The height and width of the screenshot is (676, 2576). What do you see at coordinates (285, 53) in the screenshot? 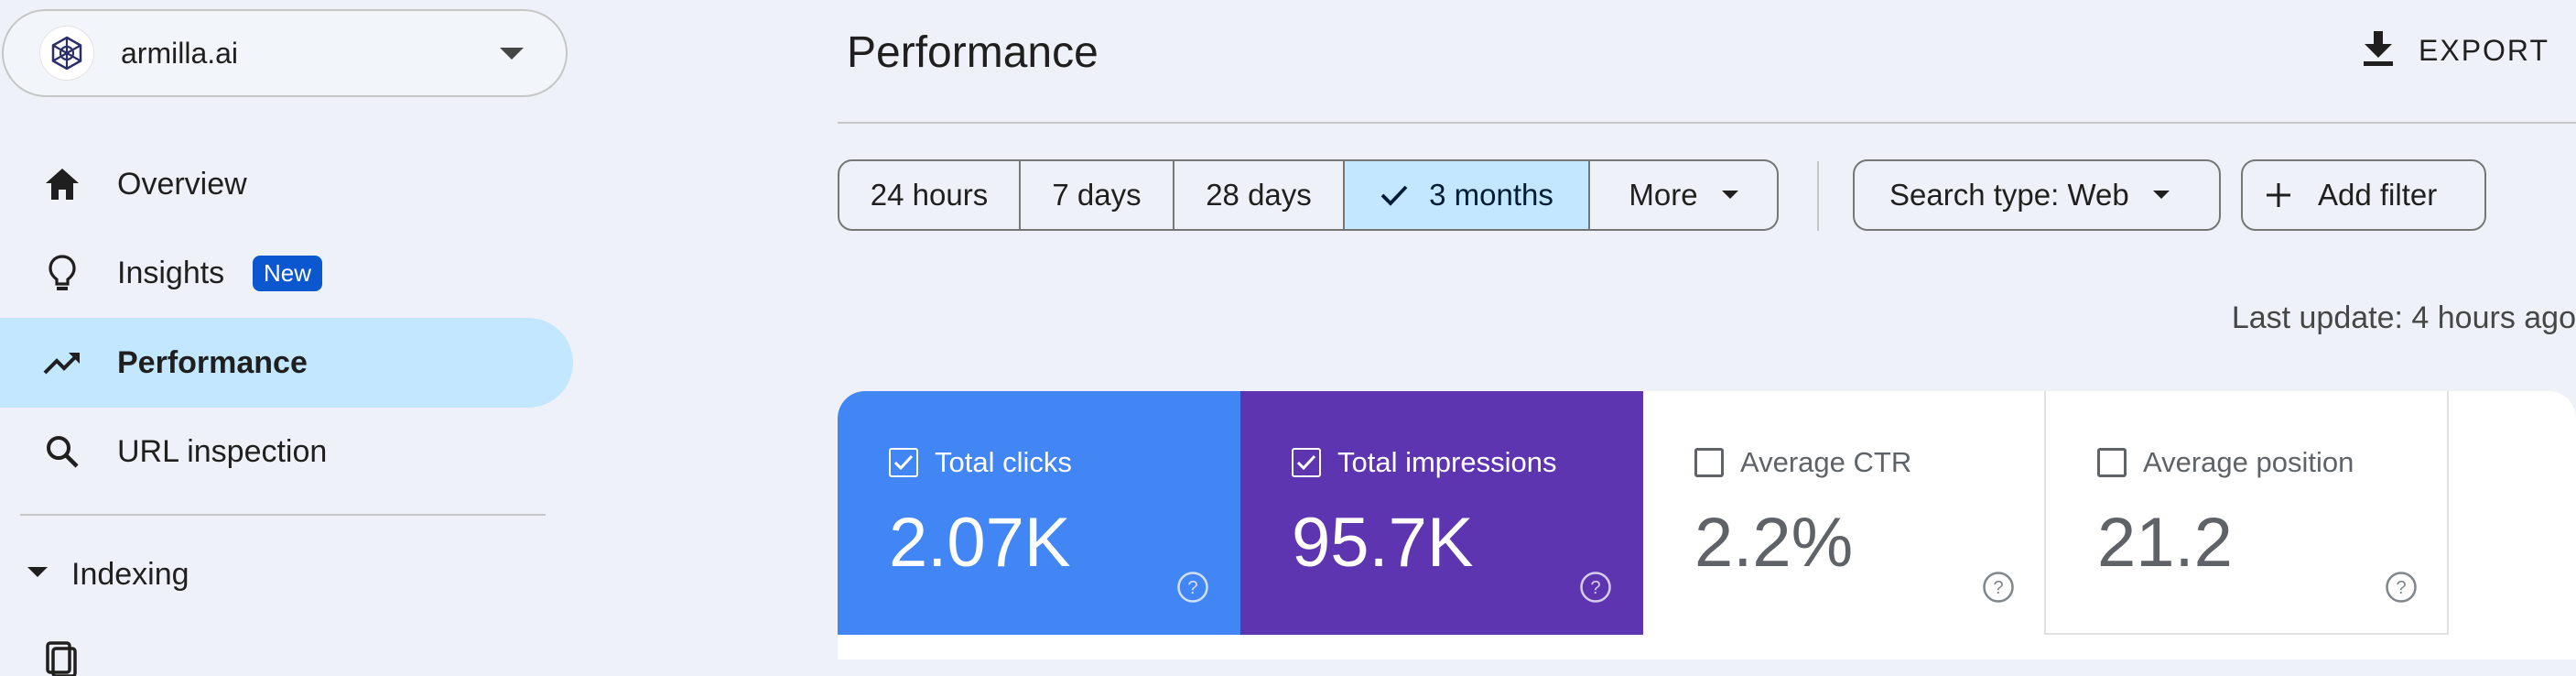
I see `property-selector: armilla.ai` at bounding box center [285, 53].